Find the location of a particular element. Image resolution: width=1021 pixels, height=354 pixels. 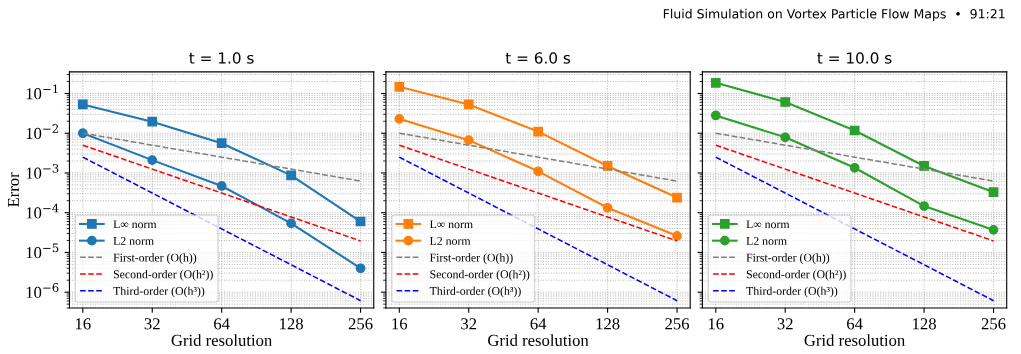

line-series is located at coordinates (222, 229).